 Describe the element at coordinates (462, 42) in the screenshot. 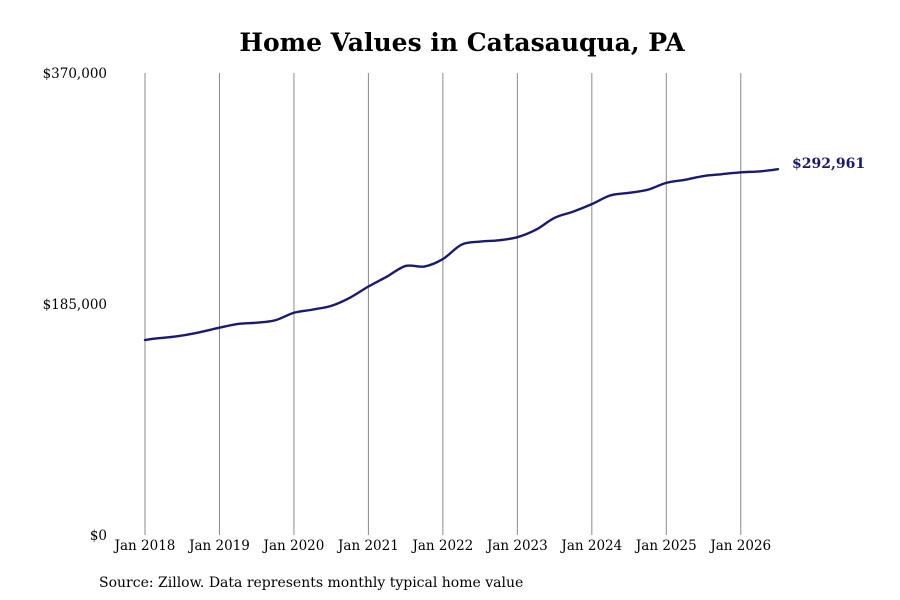

I see `chart-title: Home Values in Catasauqua, PA` at that location.